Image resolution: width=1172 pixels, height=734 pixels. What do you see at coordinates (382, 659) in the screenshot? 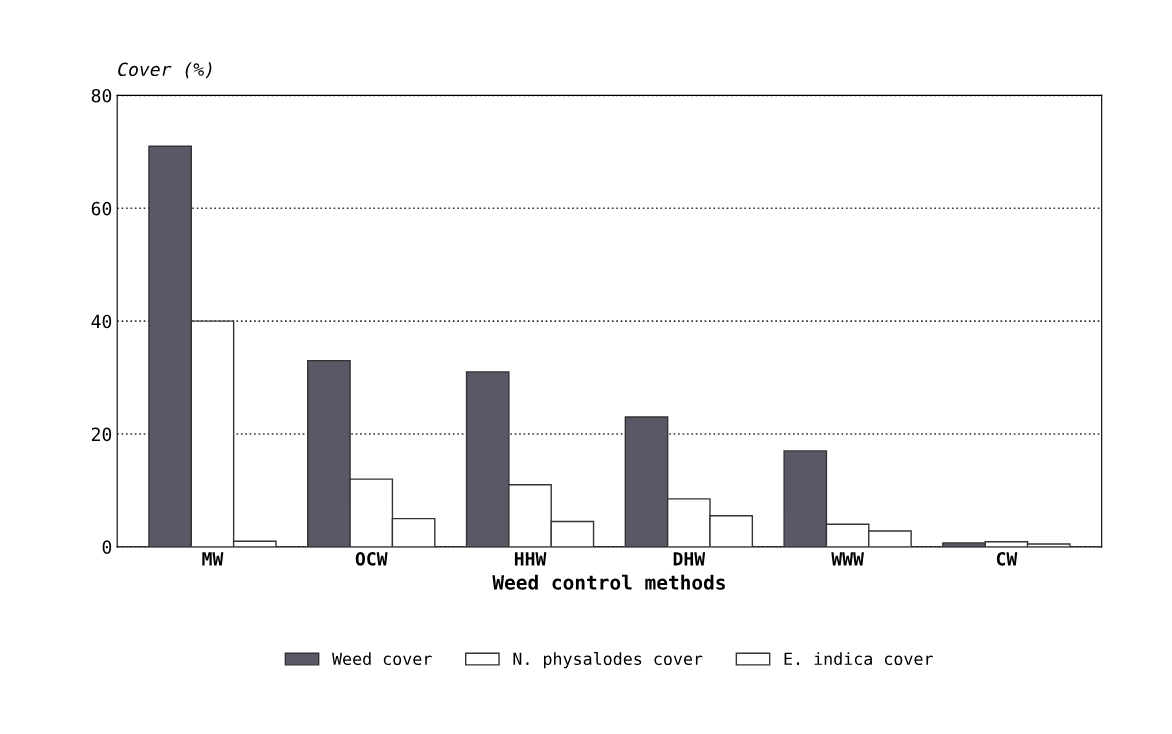
I see `legend-label: Weed cover` at bounding box center [382, 659].